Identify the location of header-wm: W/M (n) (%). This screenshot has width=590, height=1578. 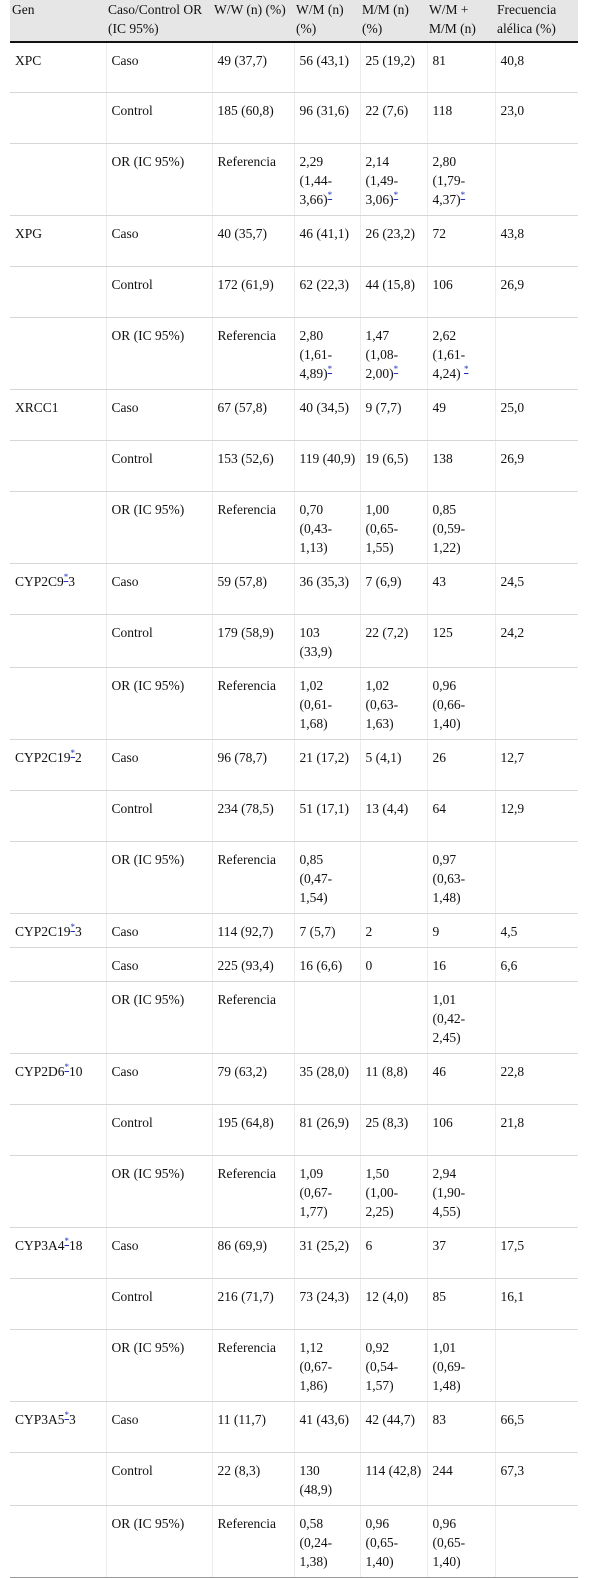
(327, 21).